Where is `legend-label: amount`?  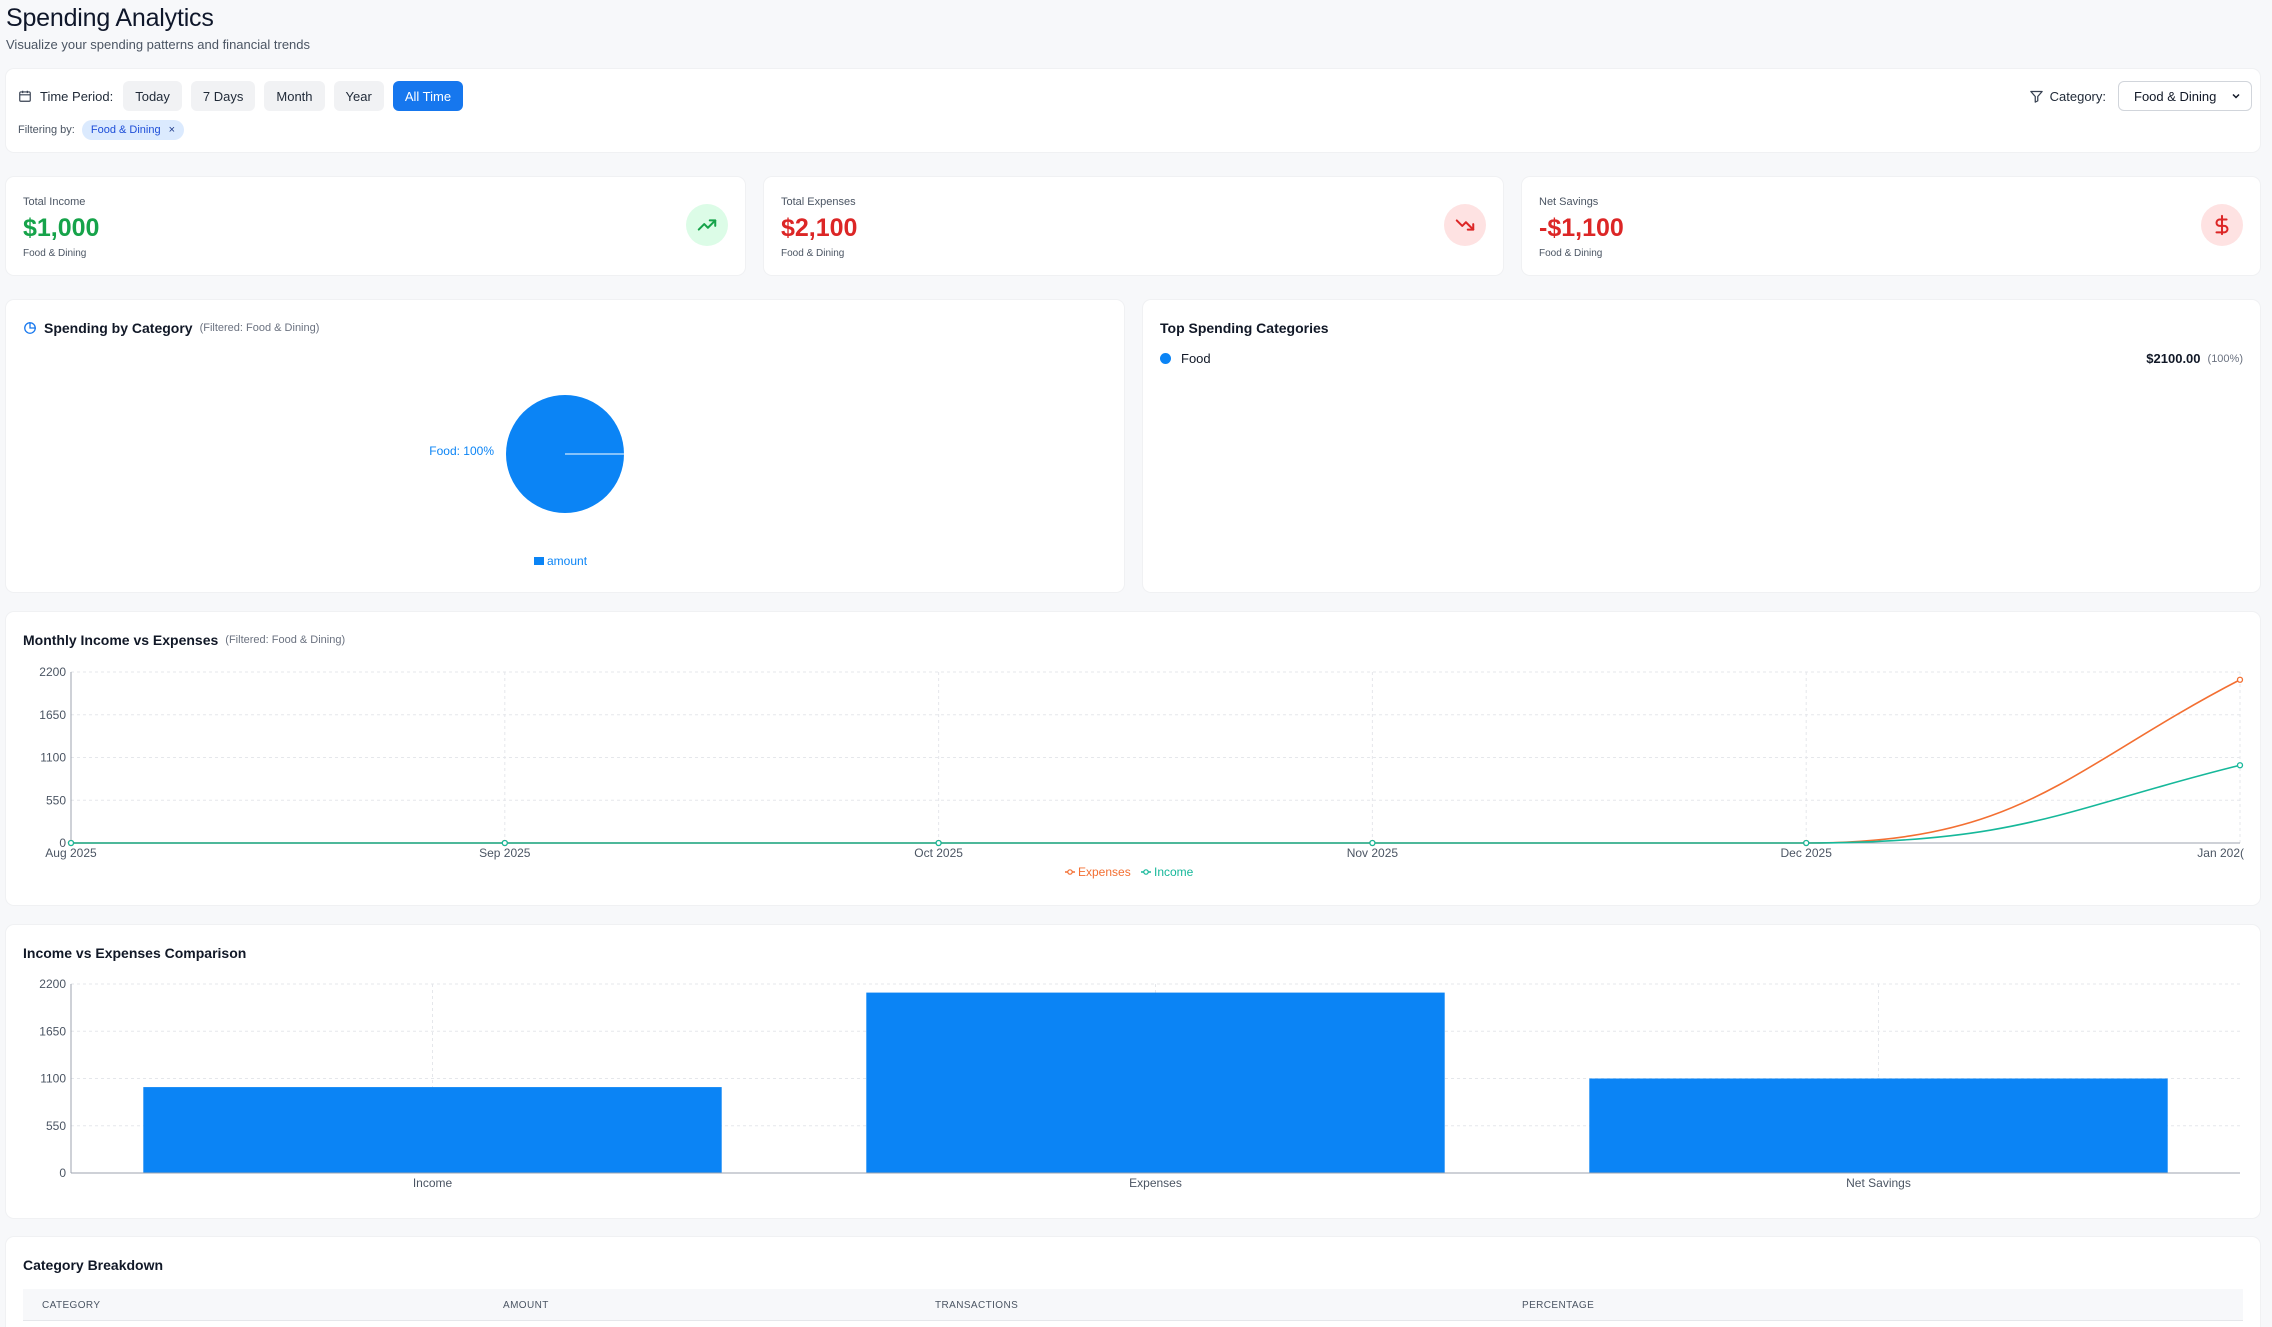 legend-label: amount is located at coordinates (567, 561).